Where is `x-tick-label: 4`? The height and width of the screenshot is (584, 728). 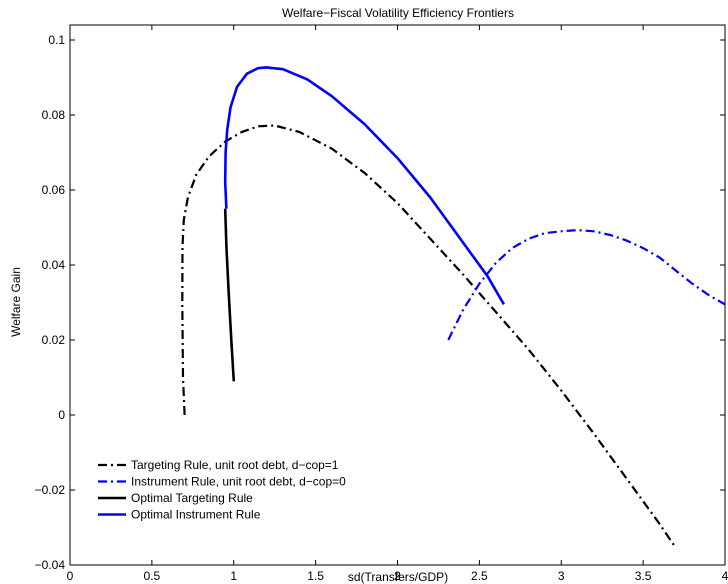 x-tick-label: 4 is located at coordinates (725, 576).